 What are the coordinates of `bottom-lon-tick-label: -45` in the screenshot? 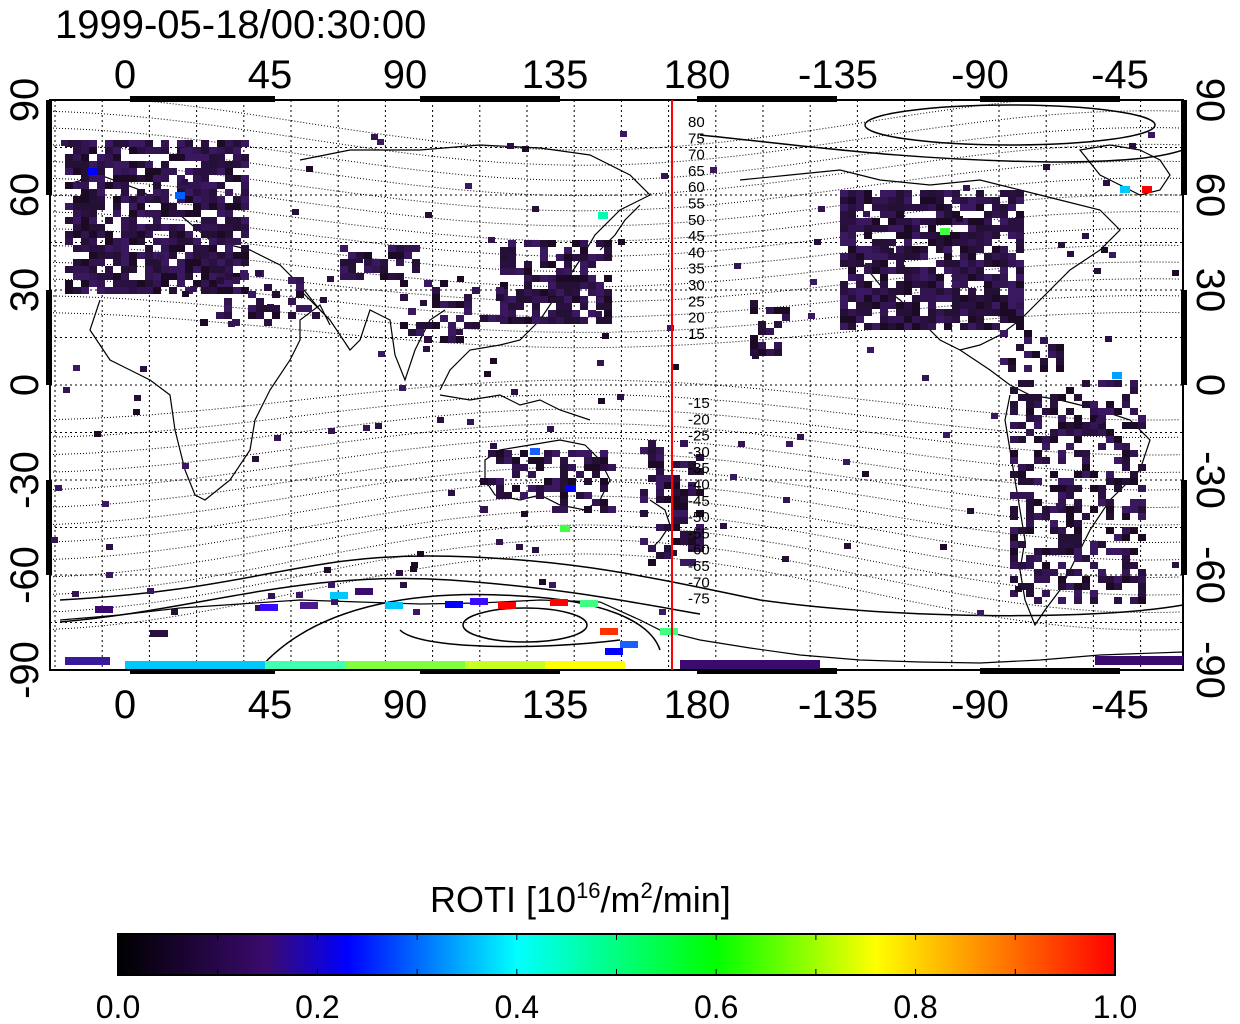 It's located at (1120, 705).